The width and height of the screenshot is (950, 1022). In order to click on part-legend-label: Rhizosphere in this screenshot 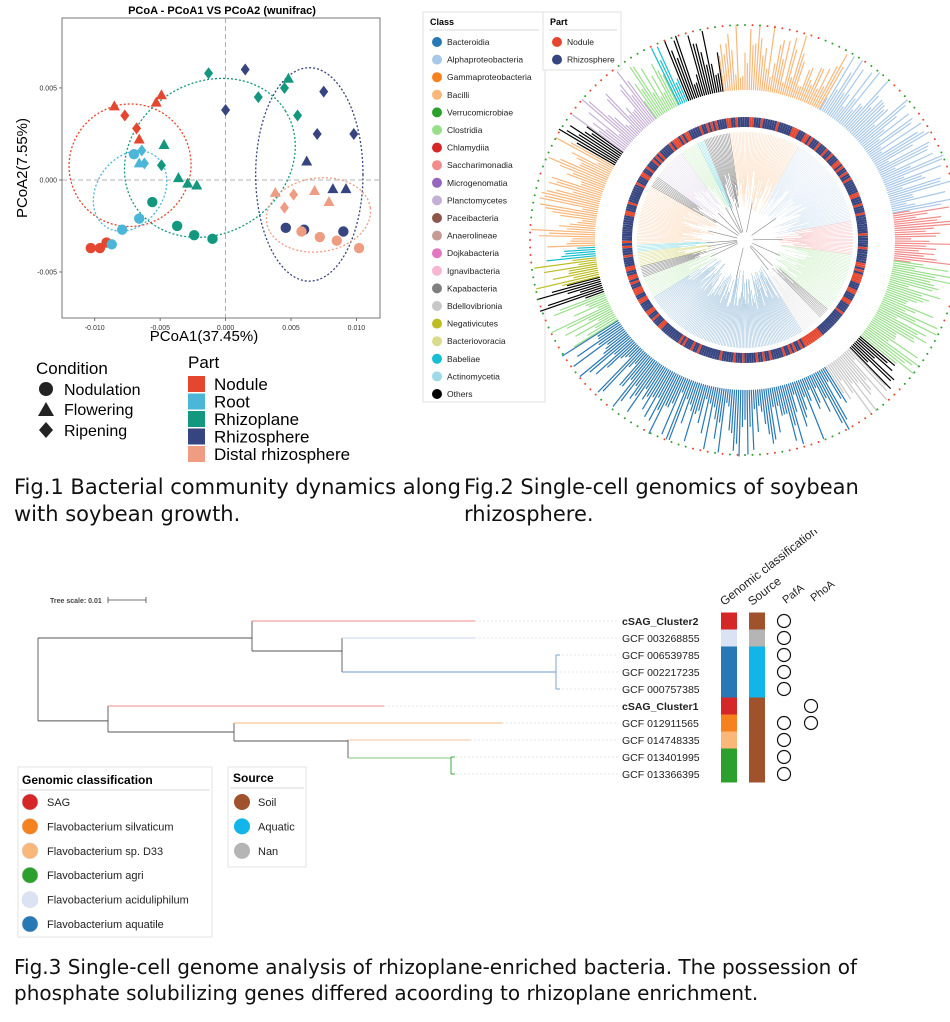, I will do `click(591, 60)`.